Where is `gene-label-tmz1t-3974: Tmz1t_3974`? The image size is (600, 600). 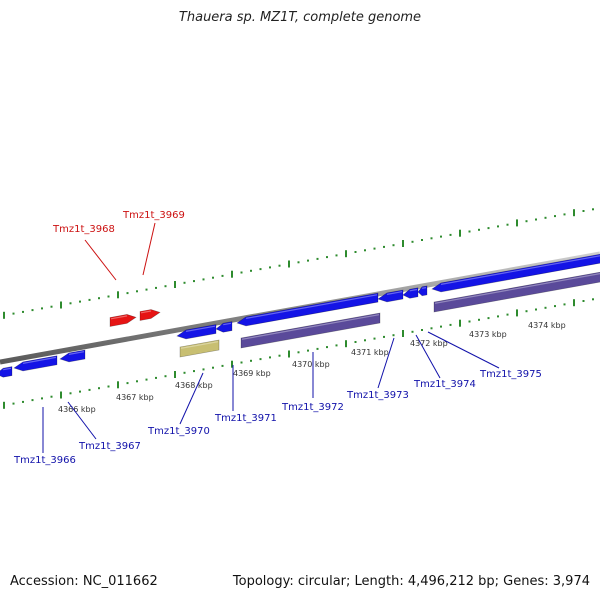
gene-label-tmz1t-3974: Tmz1t_3974 is located at coordinates (444, 384).